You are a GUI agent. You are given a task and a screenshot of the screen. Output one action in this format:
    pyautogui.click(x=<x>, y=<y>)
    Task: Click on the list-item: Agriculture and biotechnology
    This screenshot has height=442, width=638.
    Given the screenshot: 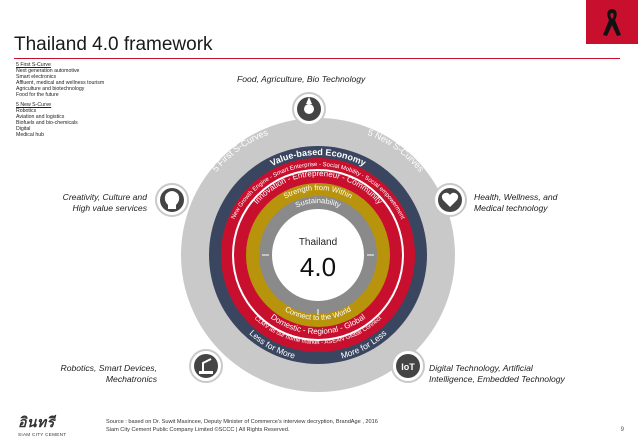 What is the action you would take?
    pyautogui.click(x=50, y=89)
    